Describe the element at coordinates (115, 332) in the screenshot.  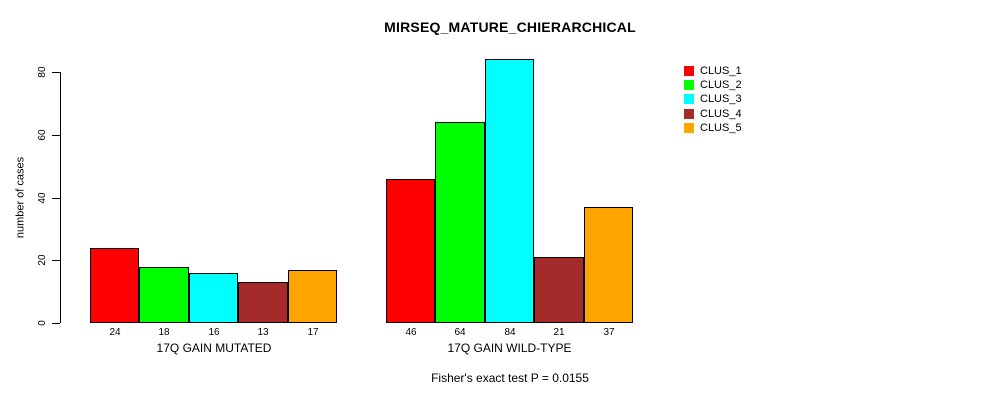
I see `bar-value-label-clus_1-group0: 24` at that location.